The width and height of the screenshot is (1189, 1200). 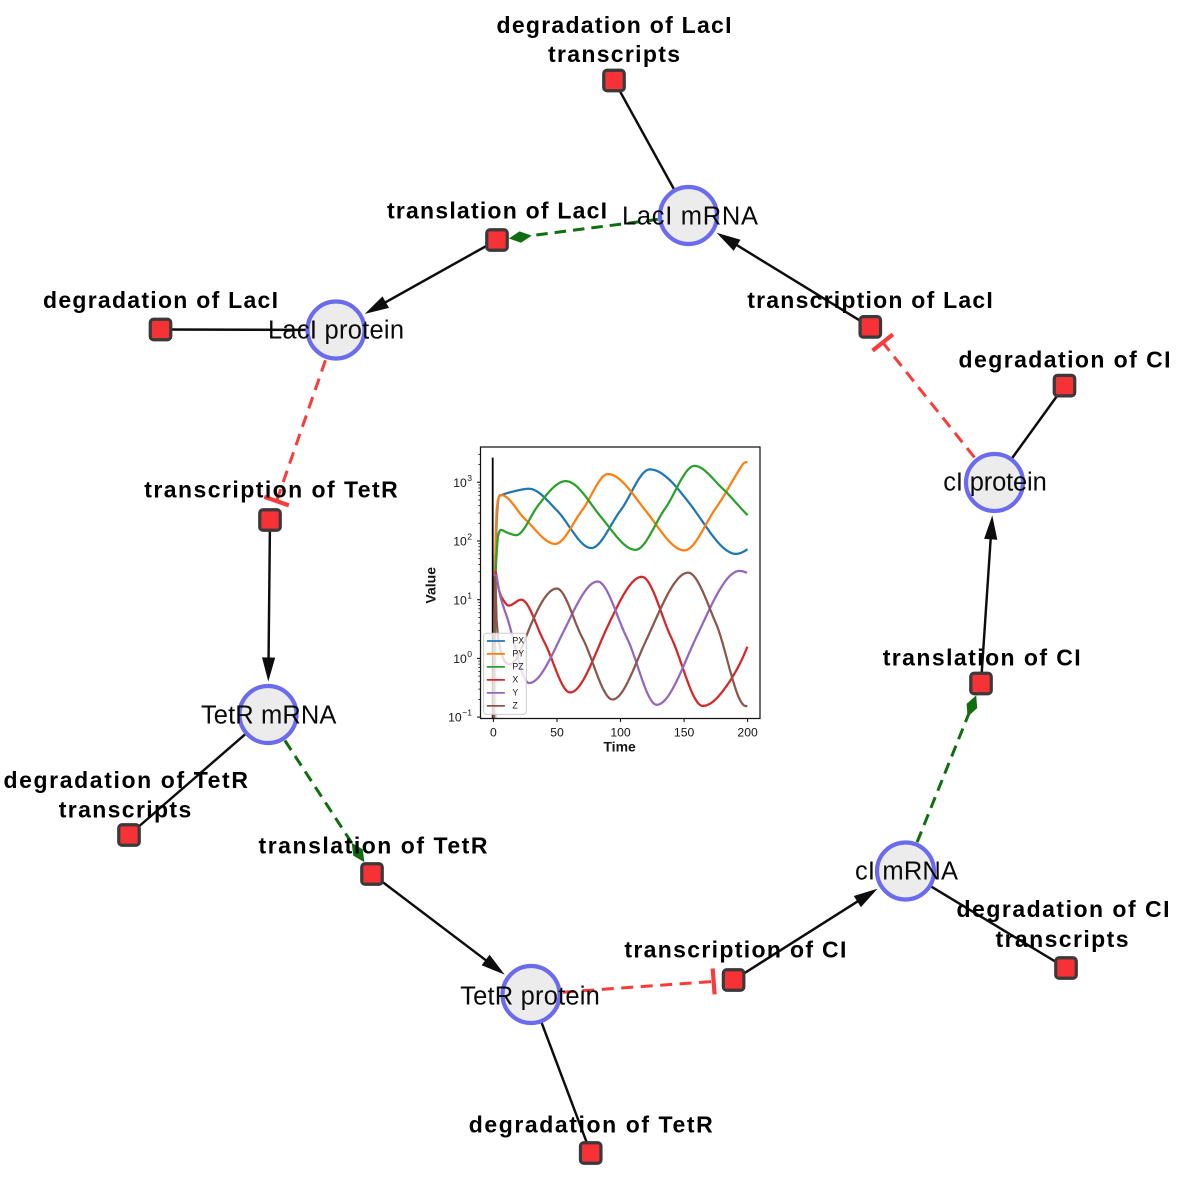 I want to click on svg-text: translation of CI, so click(x=982, y=658).